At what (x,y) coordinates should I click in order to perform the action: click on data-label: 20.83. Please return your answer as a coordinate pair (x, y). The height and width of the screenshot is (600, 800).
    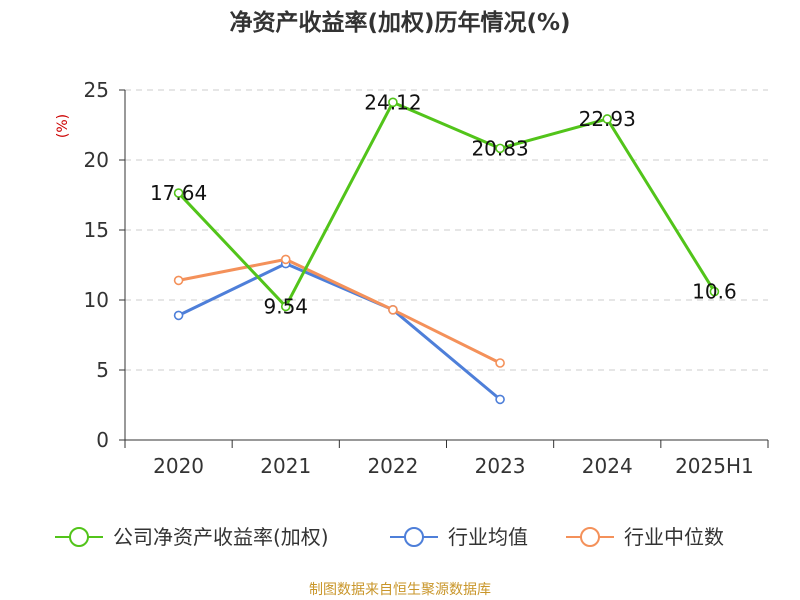
    Looking at the image, I should click on (499, 148).